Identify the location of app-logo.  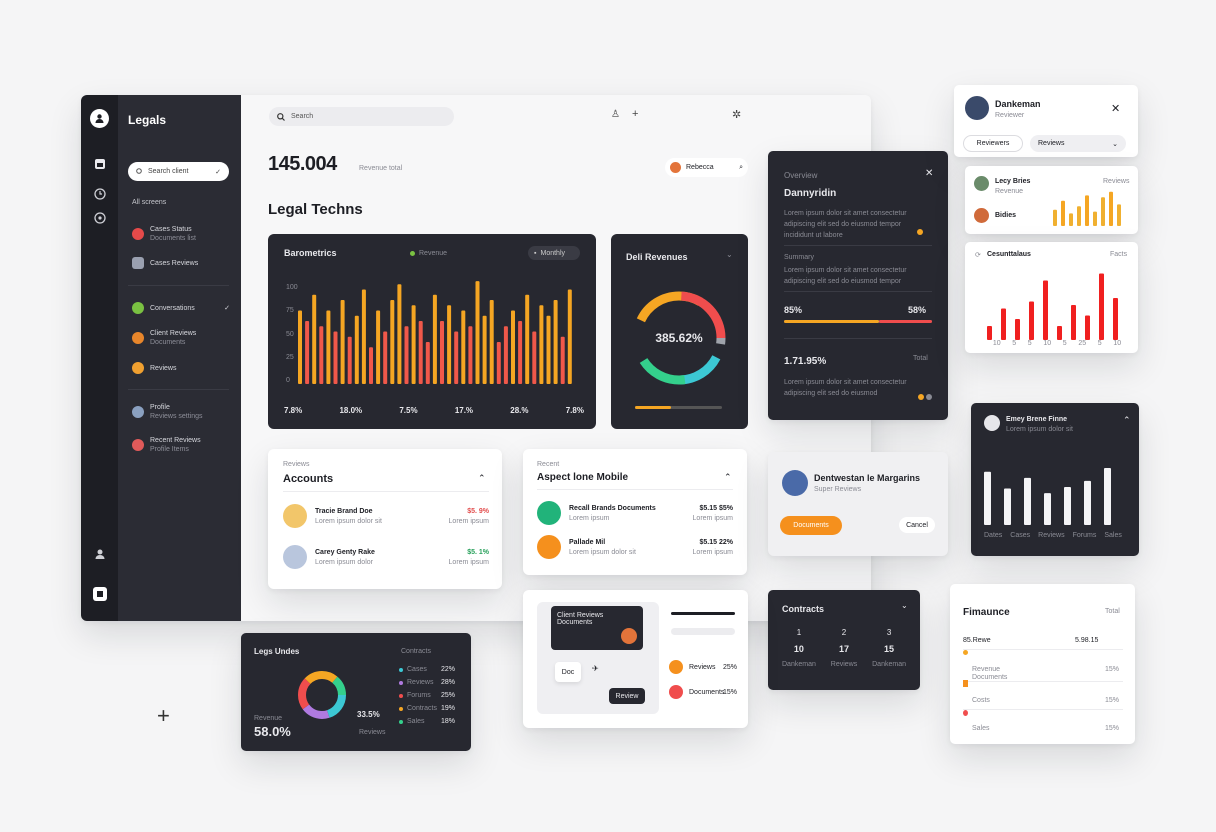
(99, 118).